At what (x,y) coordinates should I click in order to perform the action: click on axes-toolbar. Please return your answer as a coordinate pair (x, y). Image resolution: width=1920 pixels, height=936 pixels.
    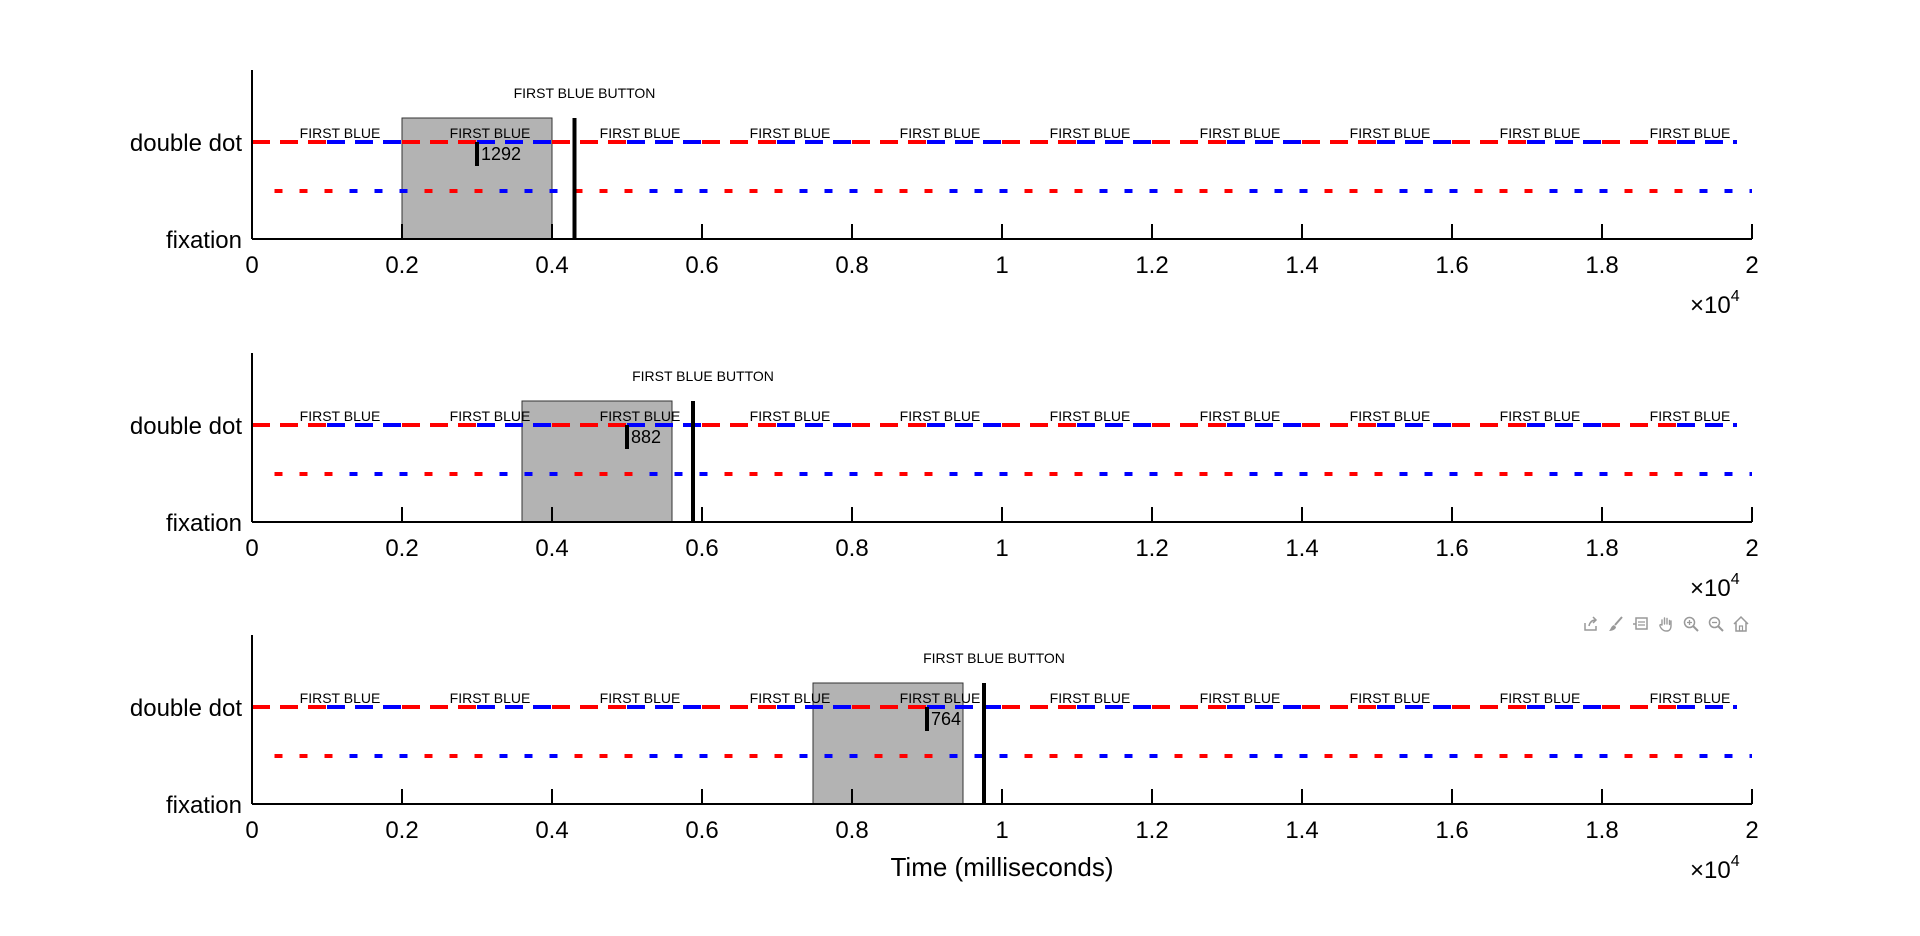
    Looking at the image, I should click on (1666, 624).